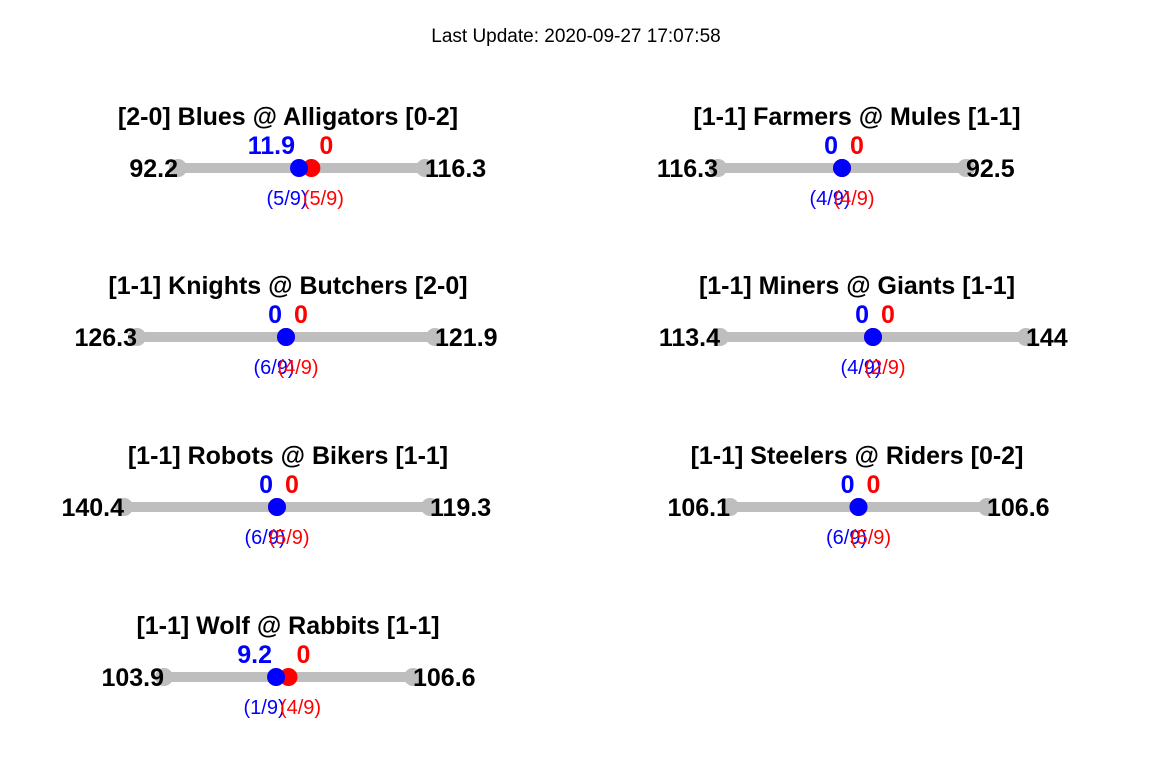 This screenshot has width=1152, height=768. I want to click on left-total-label: 92.2, so click(153, 169).